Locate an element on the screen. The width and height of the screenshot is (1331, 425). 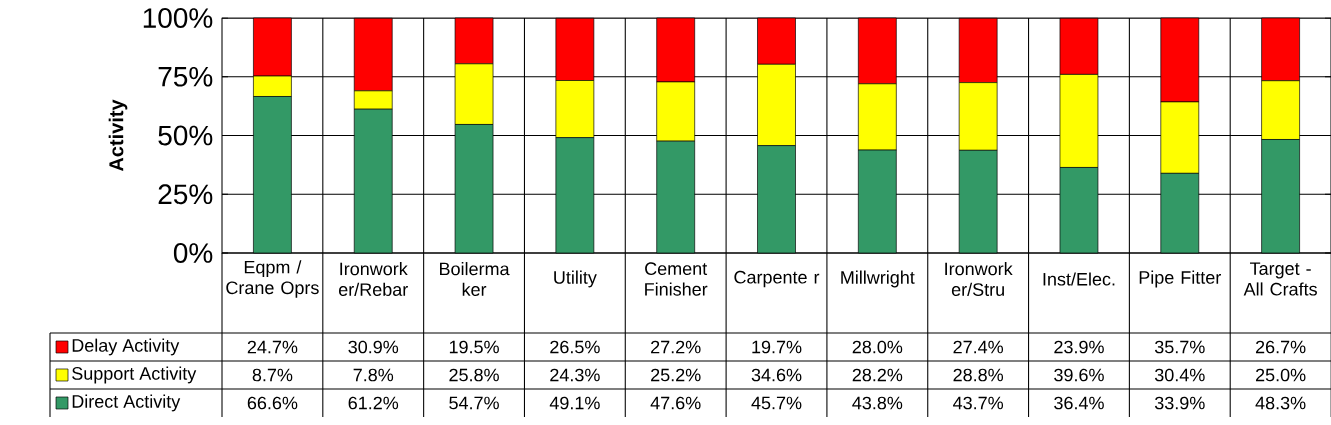
data-label: 54.7% is located at coordinates (474, 403).